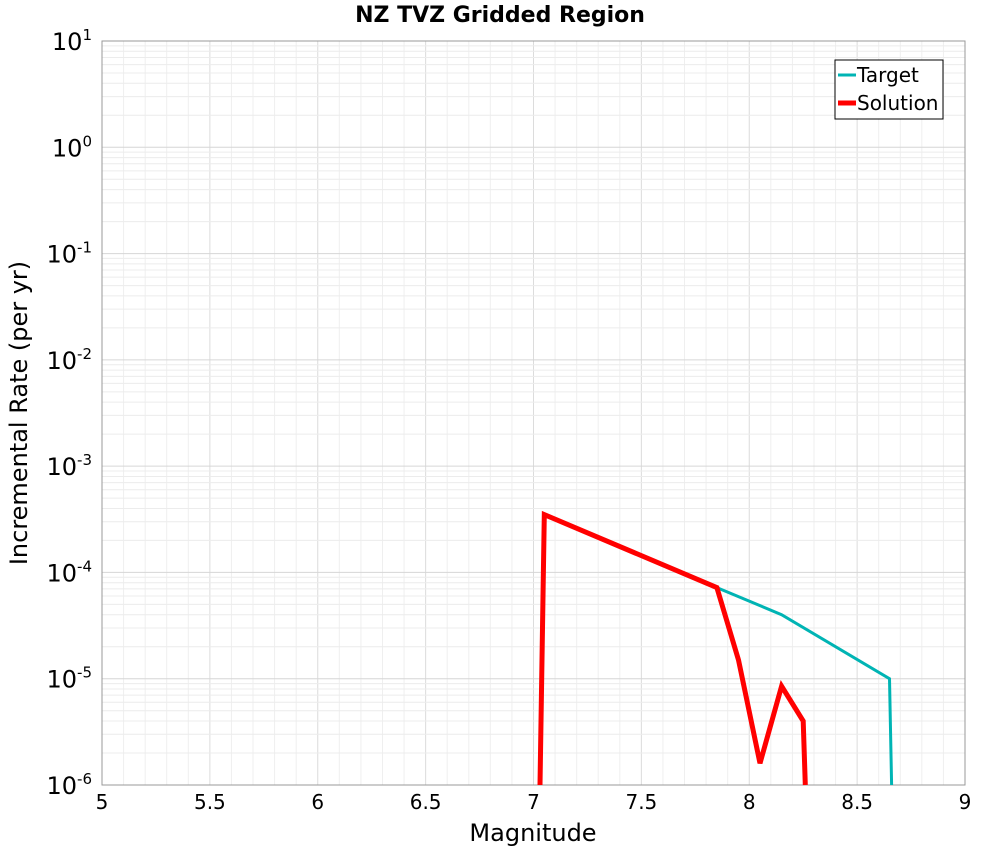  Describe the element at coordinates (69, 466) in the screenshot. I see `y-tick-label: 10⁻³` at that location.